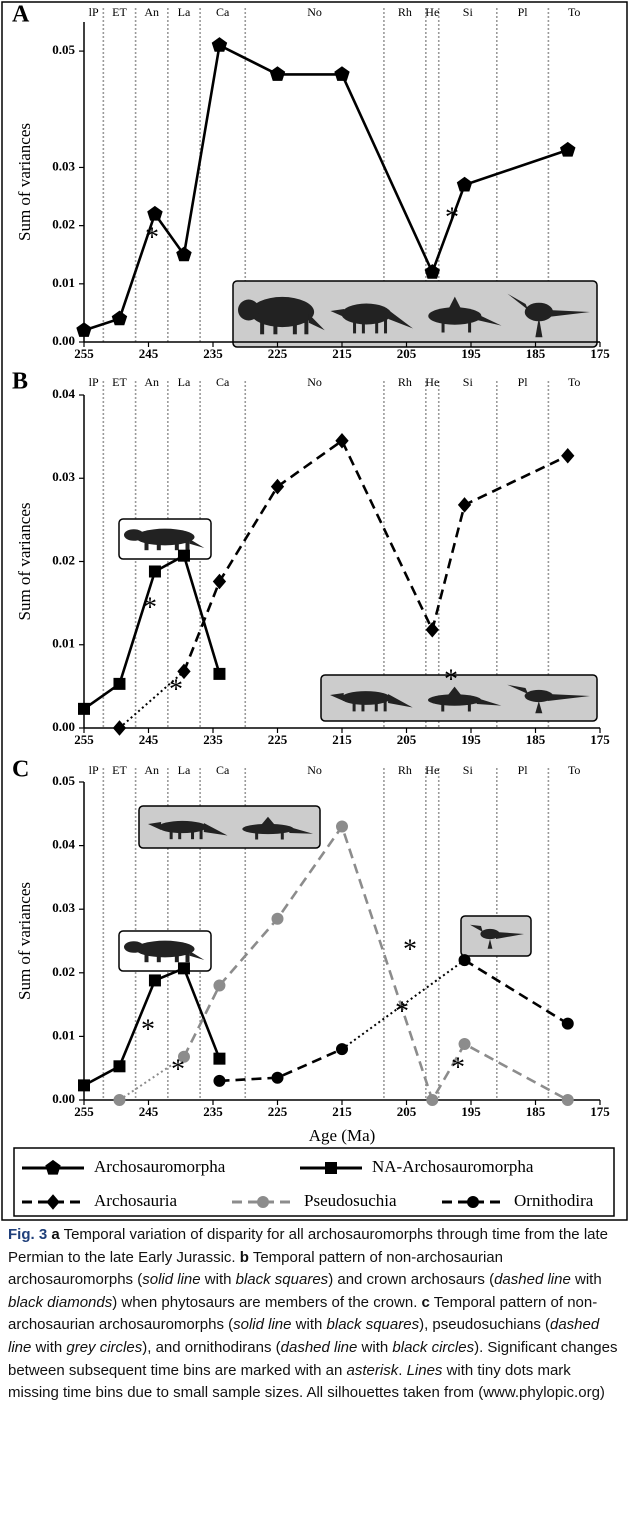  What do you see at coordinates (94, 382) in the screenshot?
I see `period-label: lP` at bounding box center [94, 382].